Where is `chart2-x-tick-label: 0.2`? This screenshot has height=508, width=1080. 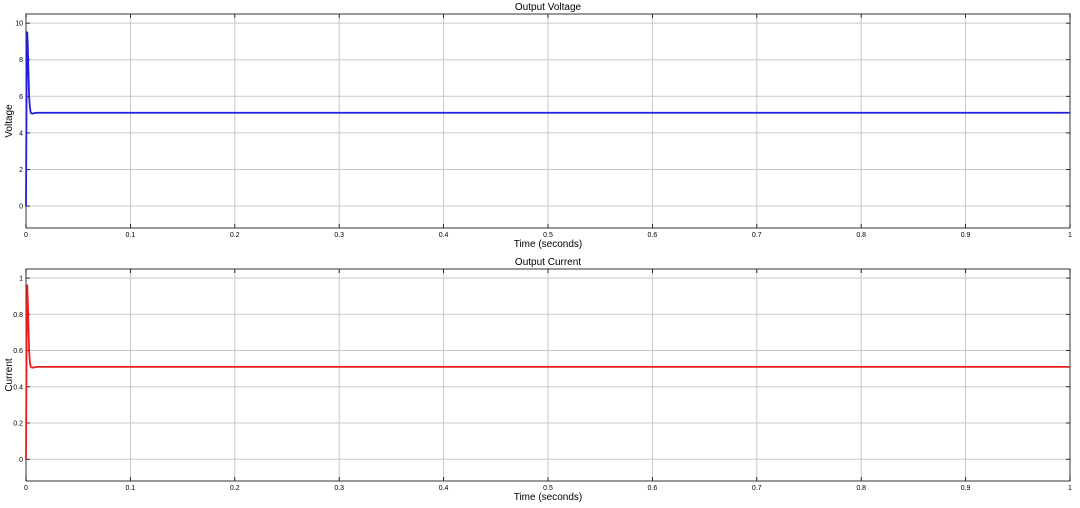
chart2-x-tick-label: 0.2 is located at coordinates (235, 488).